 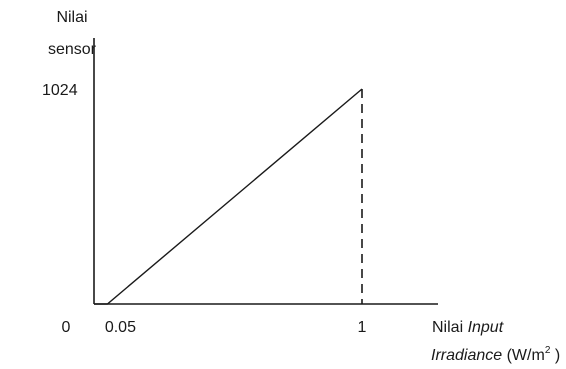 I want to click on x-axis-label-line-1: Nilai Input, so click(x=468, y=327).